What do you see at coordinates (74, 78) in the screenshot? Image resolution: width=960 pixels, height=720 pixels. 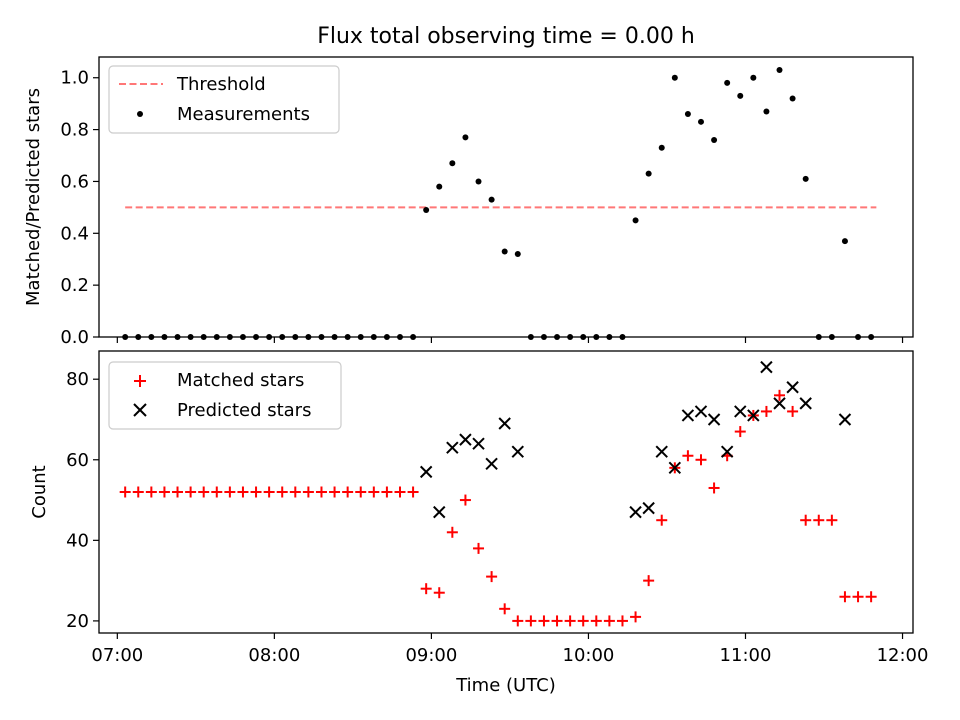 I see `top-y-tick-label: 1.0` at bounding box center [74, 78].